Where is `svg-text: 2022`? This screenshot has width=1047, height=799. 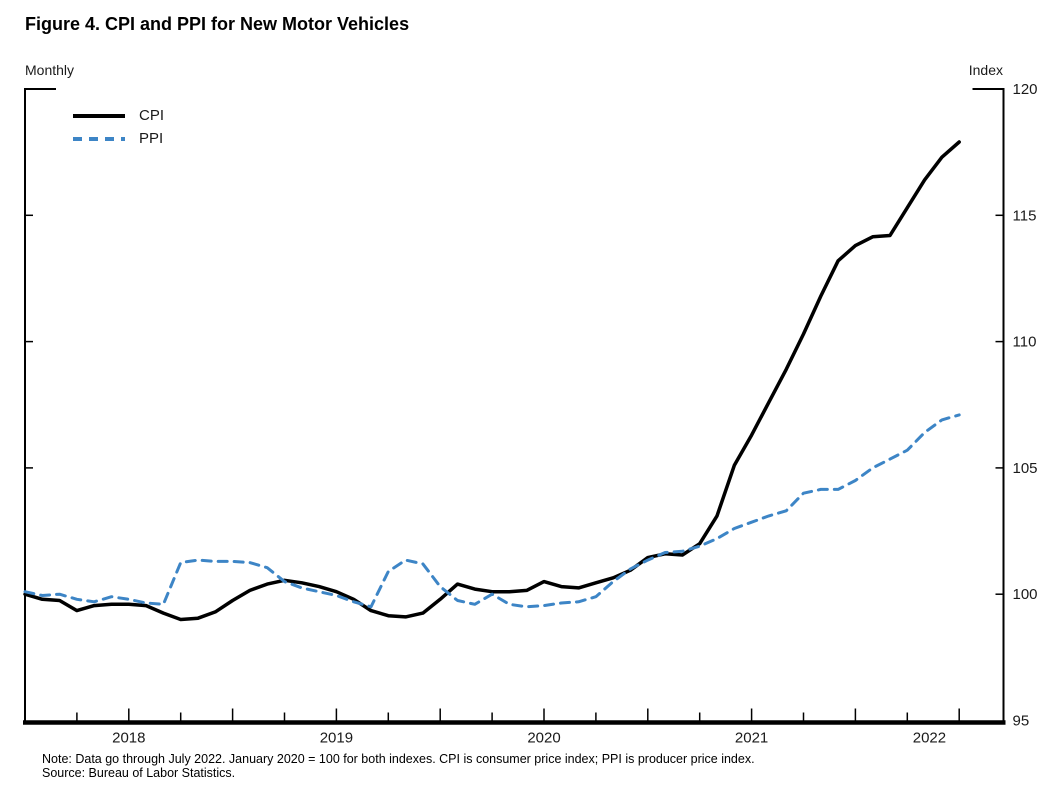
svg-text: 2022 is located at coordinates (929, 738).